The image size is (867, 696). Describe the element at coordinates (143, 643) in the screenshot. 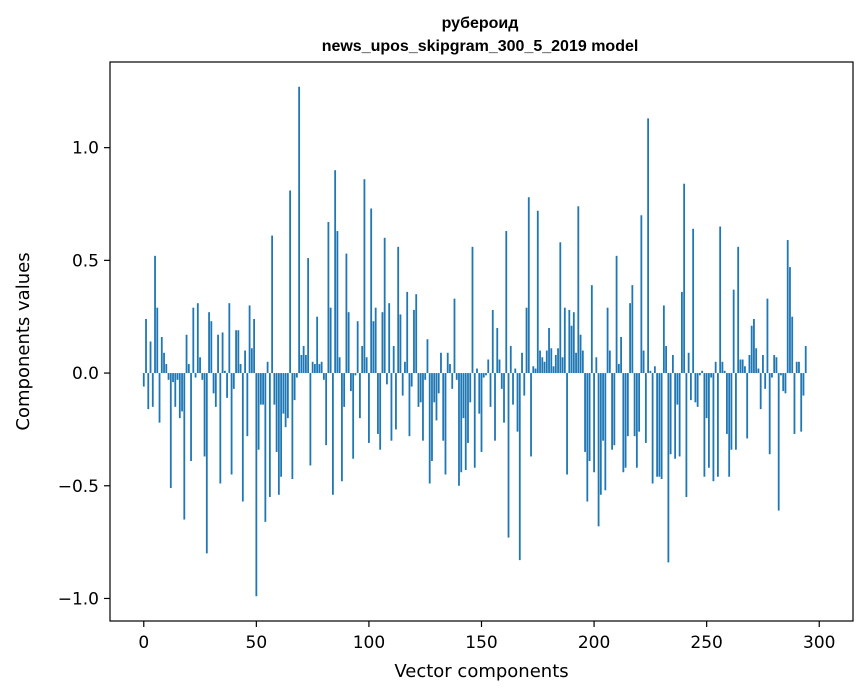

I see `x-tick-label: 0` at that location.